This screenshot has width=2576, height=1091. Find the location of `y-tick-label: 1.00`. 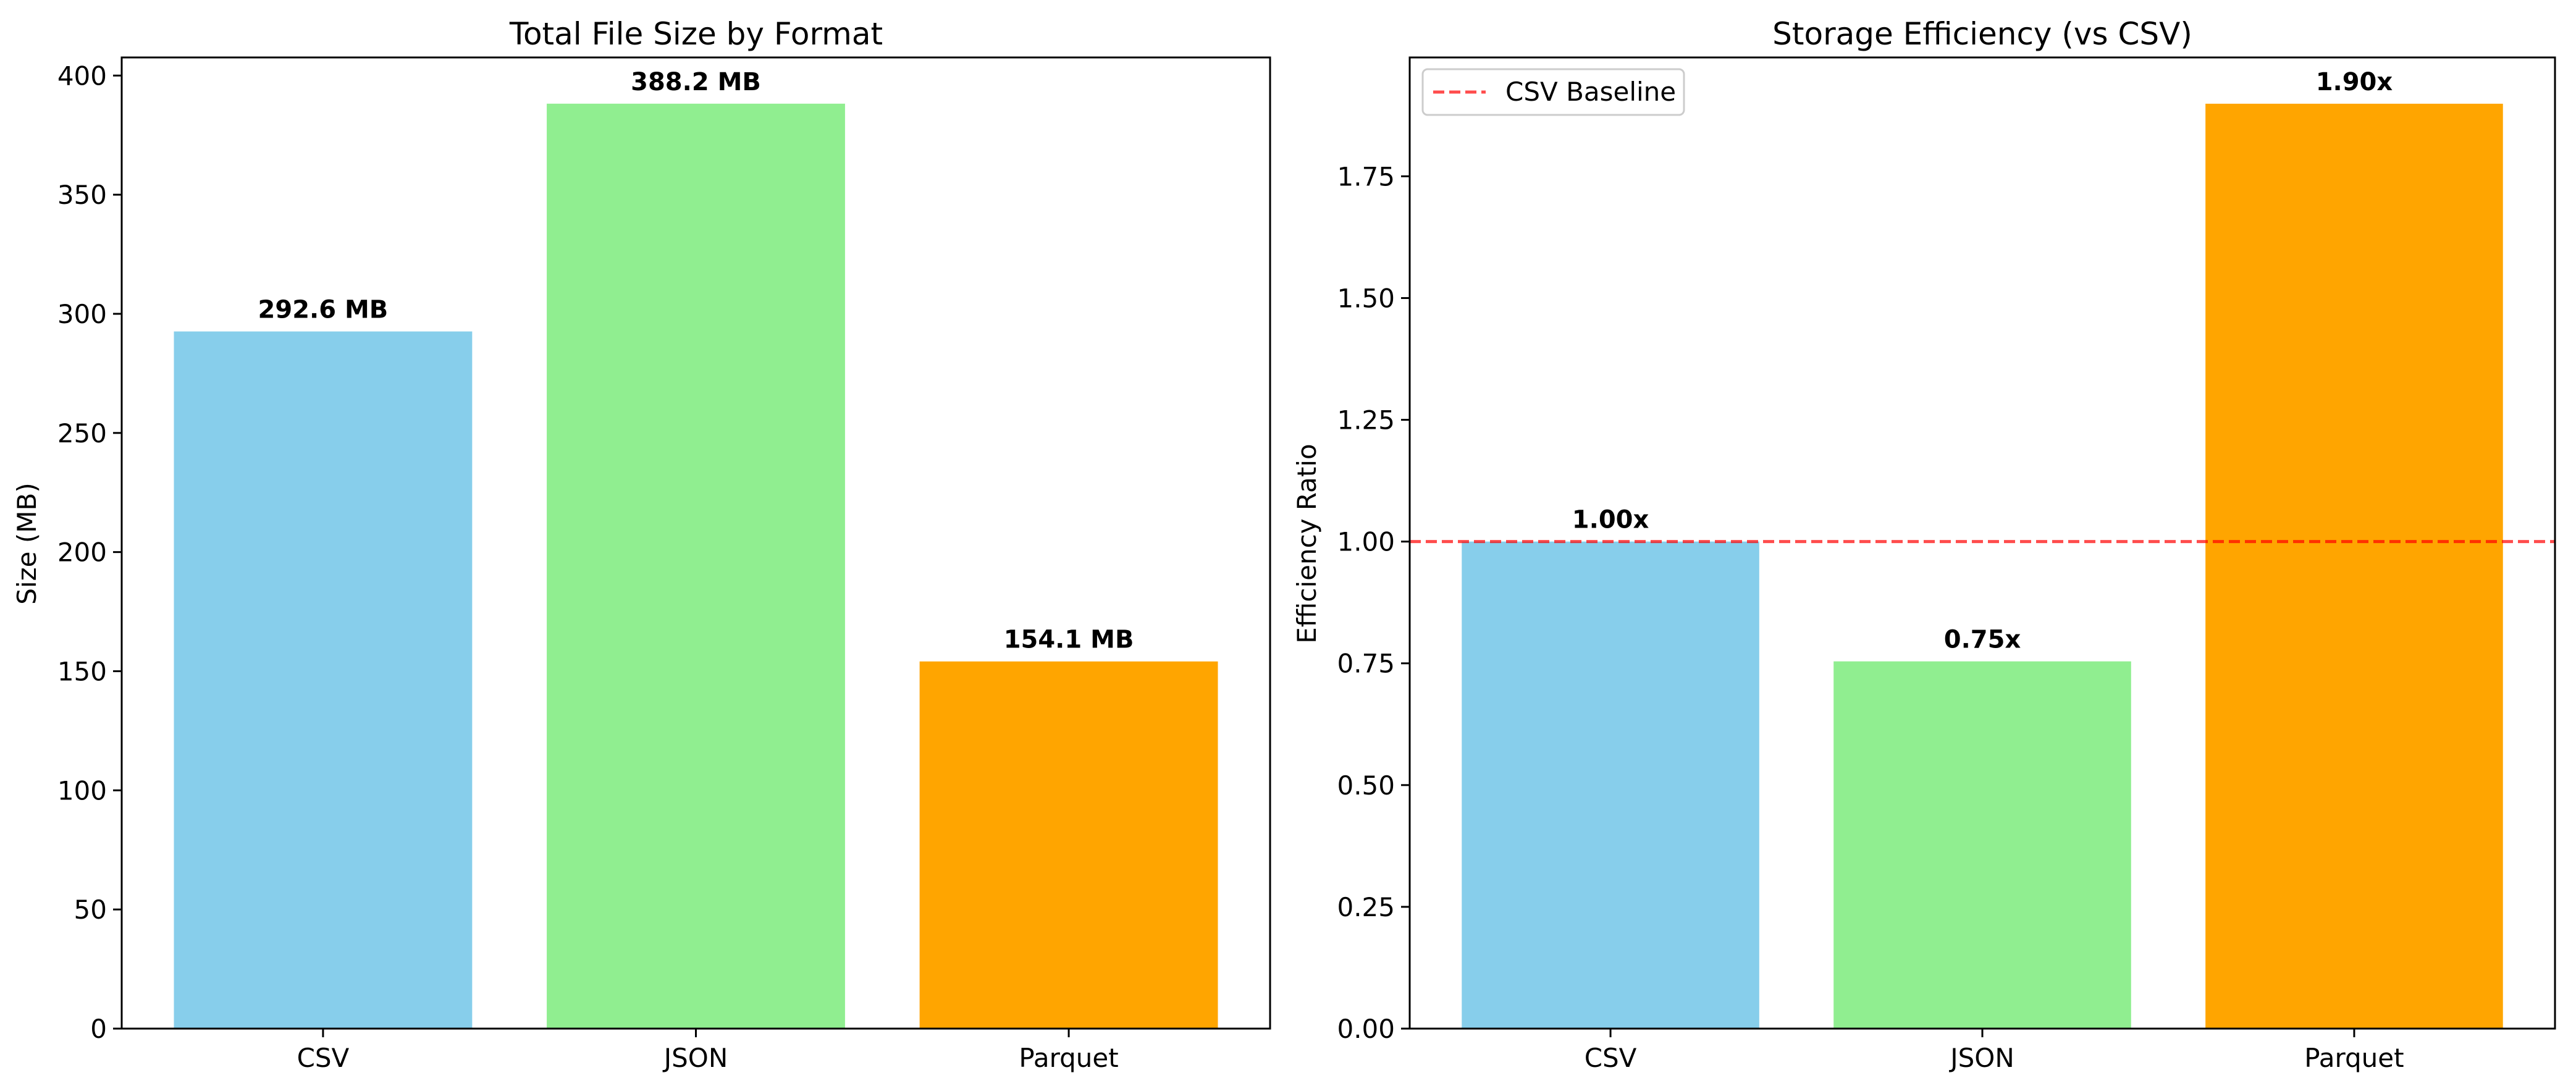

y-tick-label: 1.00 is located at coordinates (1366, 542).